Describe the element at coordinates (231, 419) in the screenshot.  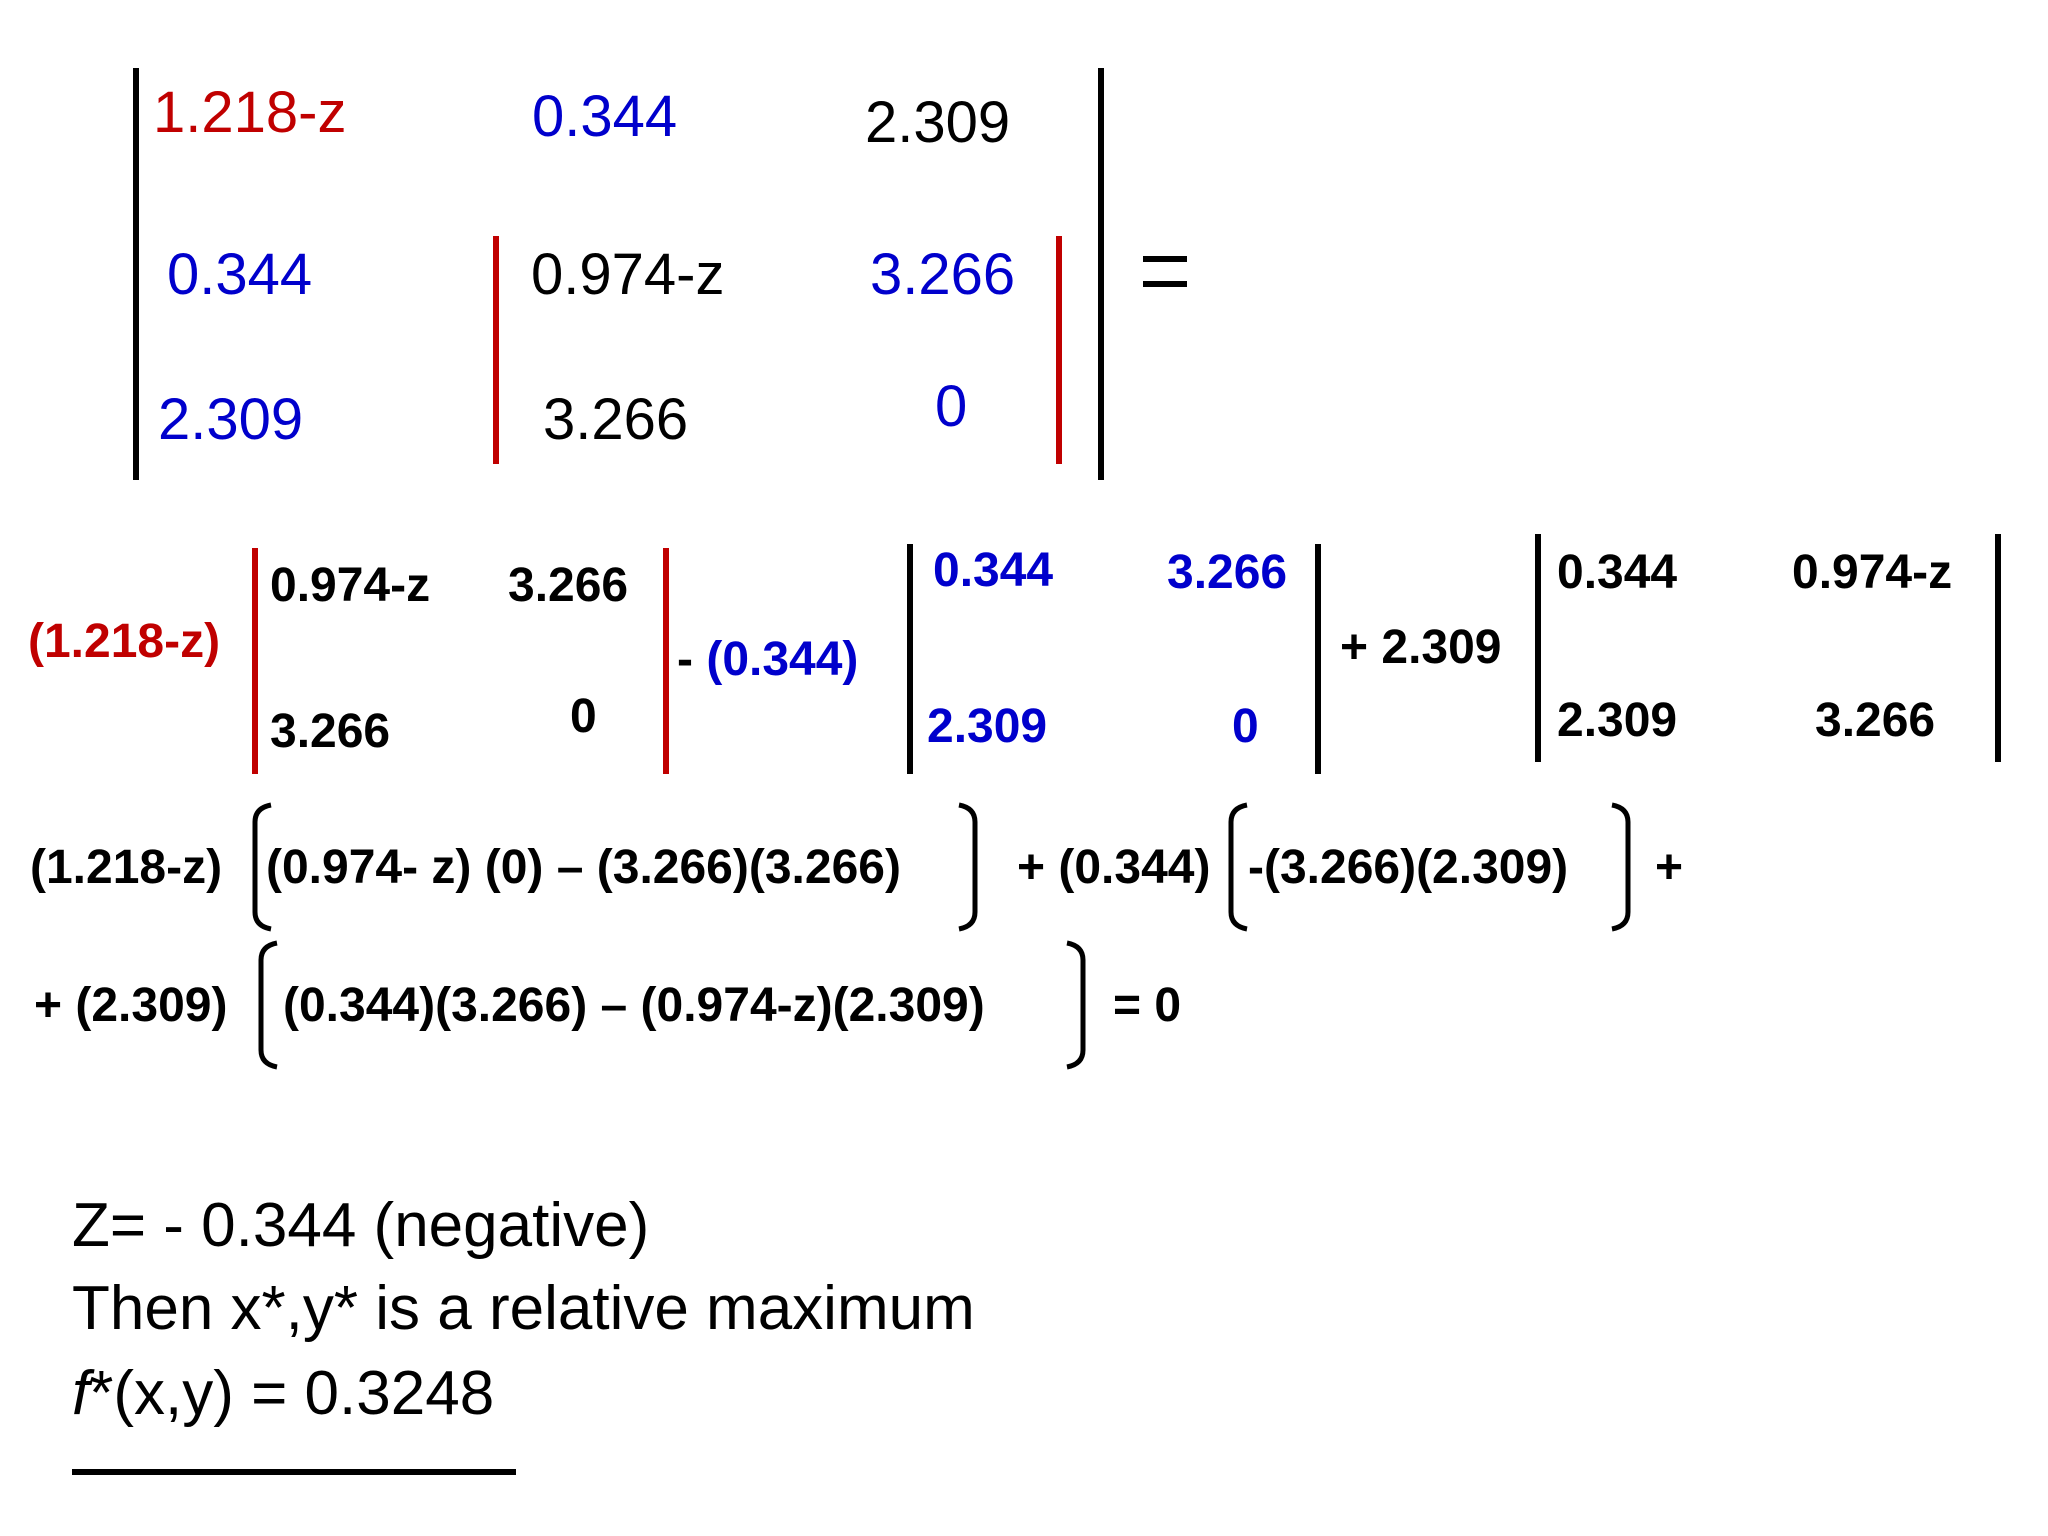
I see `matrix-a31: 2.309` at that location.